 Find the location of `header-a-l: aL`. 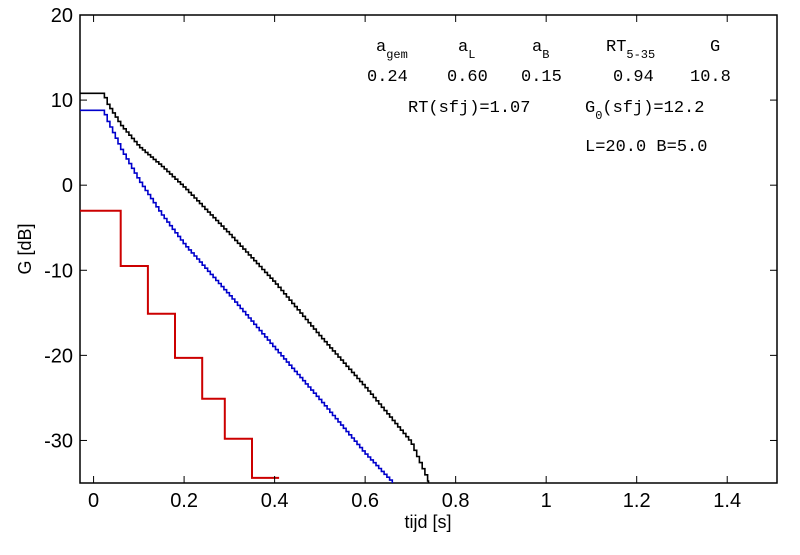

header-a-l: aL is located at coordinates (466, 50).